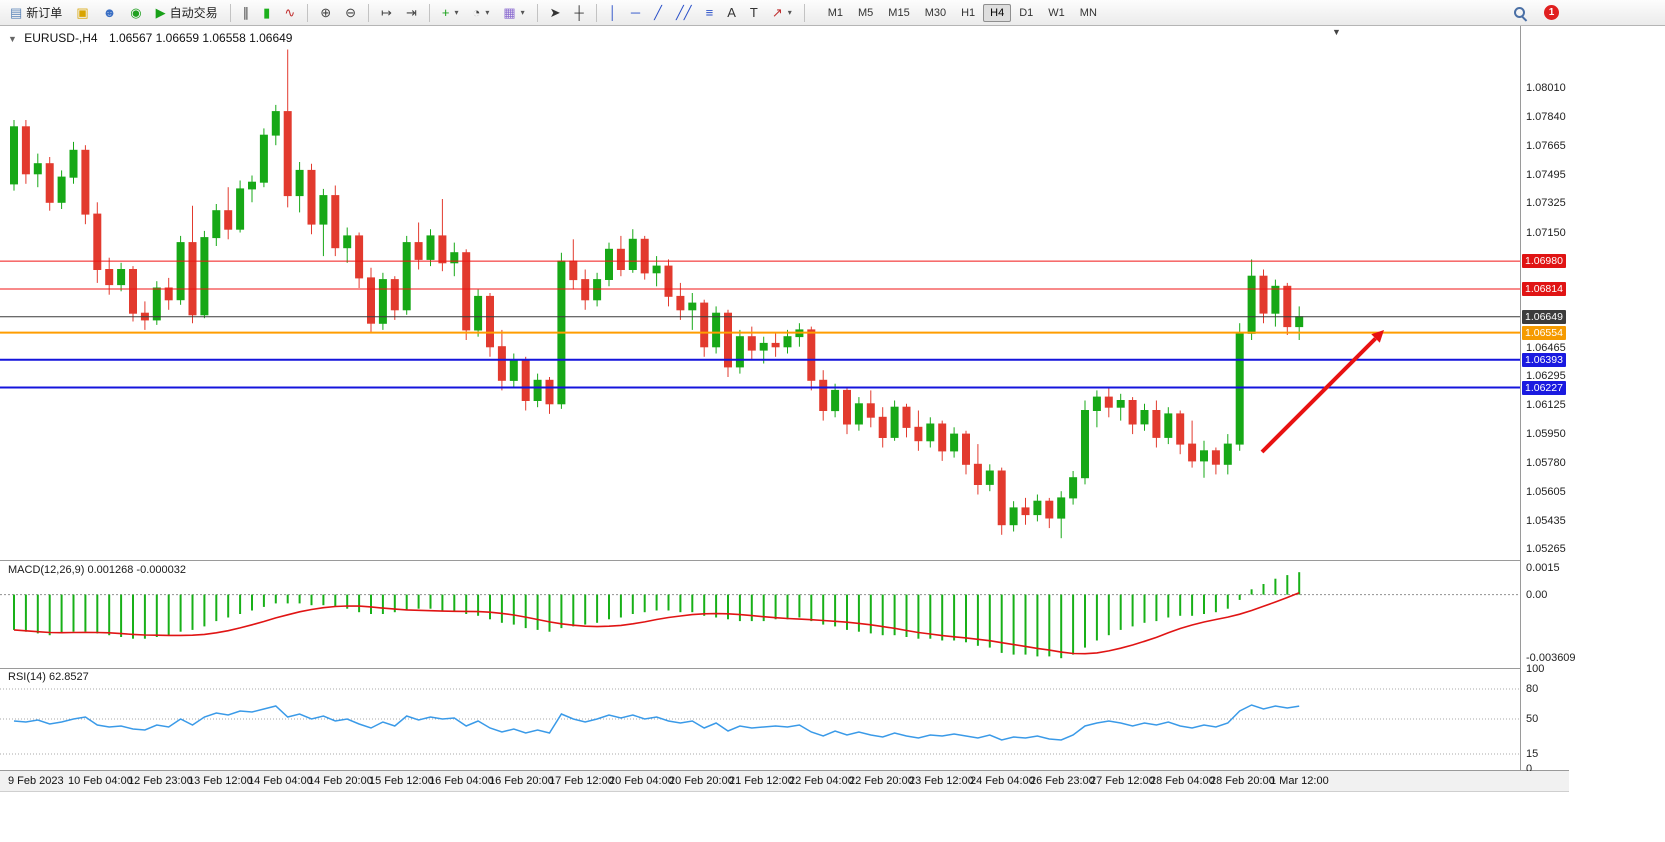 Image resolution: width=1665 pixels, height=842 pixels. What do you see at coordinates (1336, 32) in the screenshot?
I see `chart-shift-marker: ▼` at bounding box center [1336, 32].